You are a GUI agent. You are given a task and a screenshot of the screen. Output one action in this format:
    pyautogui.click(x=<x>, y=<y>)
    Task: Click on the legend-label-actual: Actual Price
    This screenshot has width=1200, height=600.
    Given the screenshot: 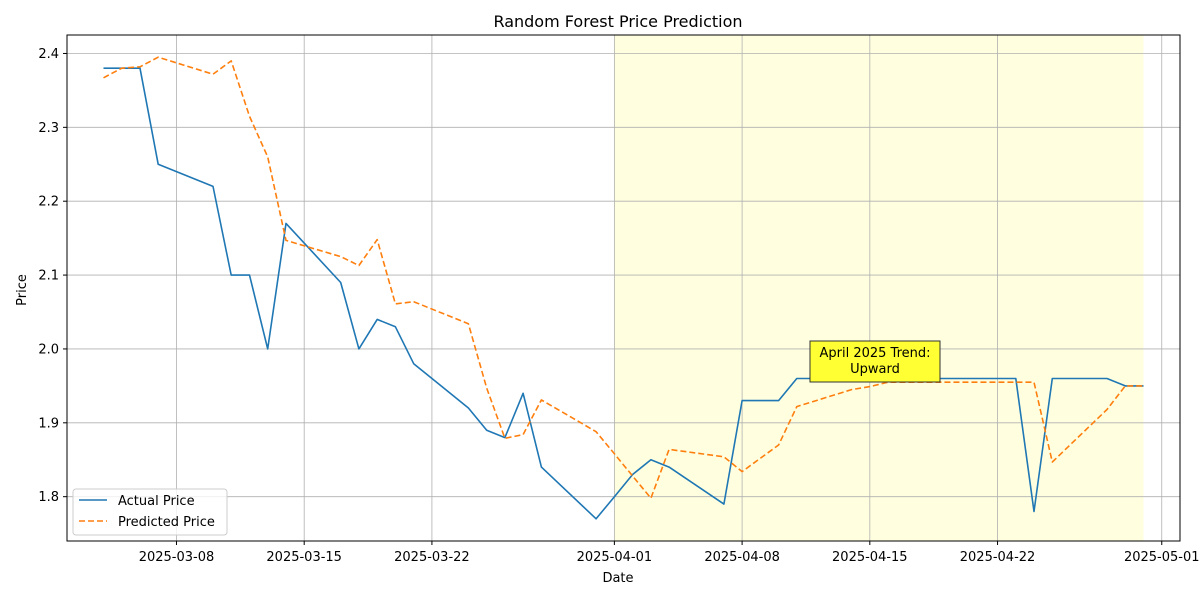 What is the action you would take?
    pyautogui.click(x=156, y=501)
    